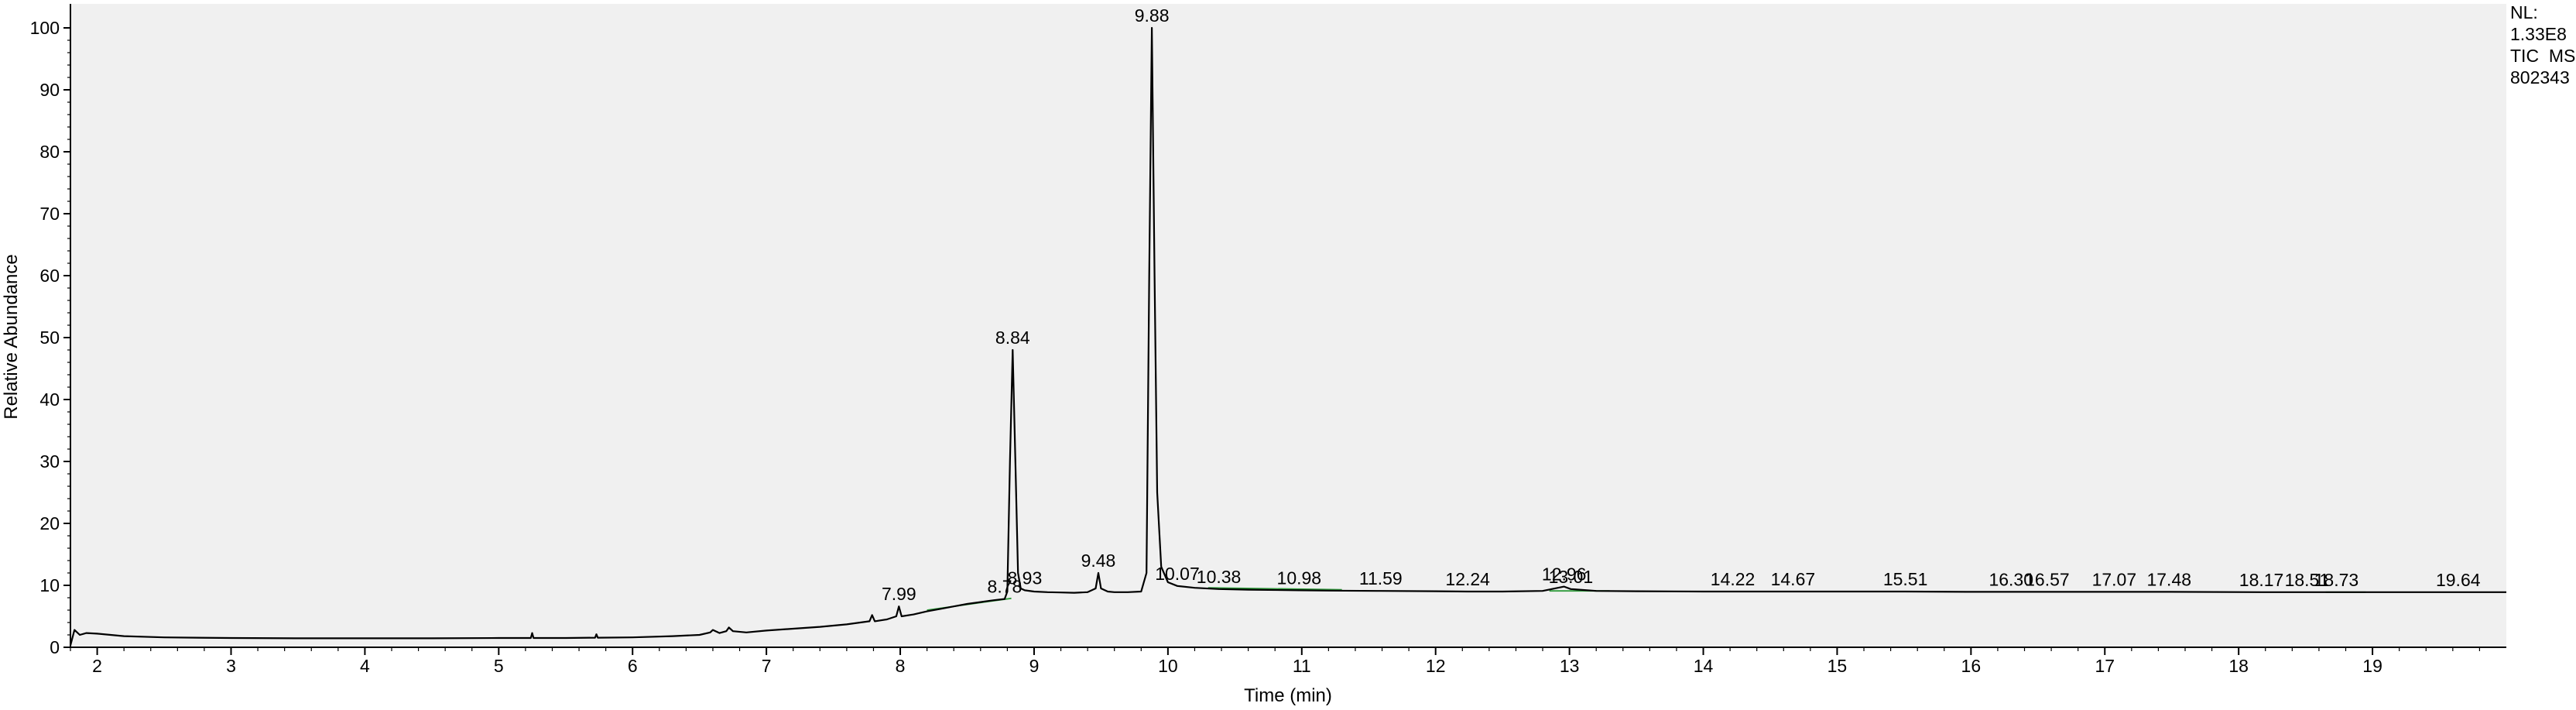  What do you see at coordinates (2105, 666) in the screenshot?
I see `x-tick-label: 17` at bounding box center [2105, 666].